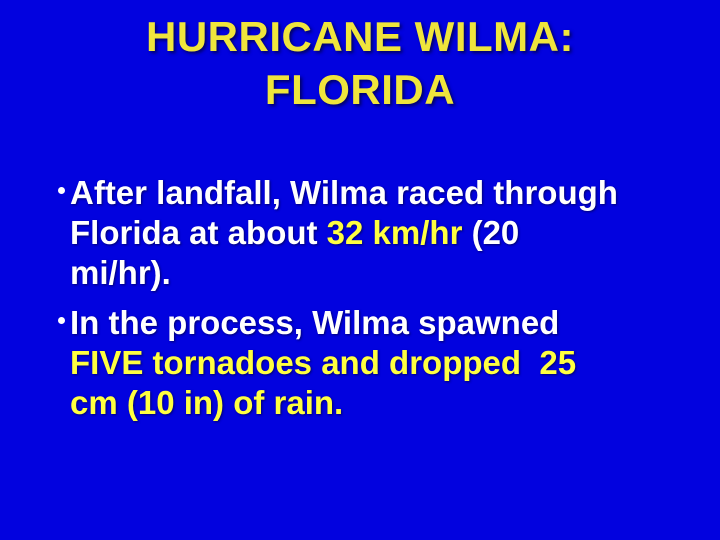 This screenshot has height=540, width=720. Describe the element at coordinates (394, 232) in the screenshot. I see `text-run: 32 km/hr` at that location.